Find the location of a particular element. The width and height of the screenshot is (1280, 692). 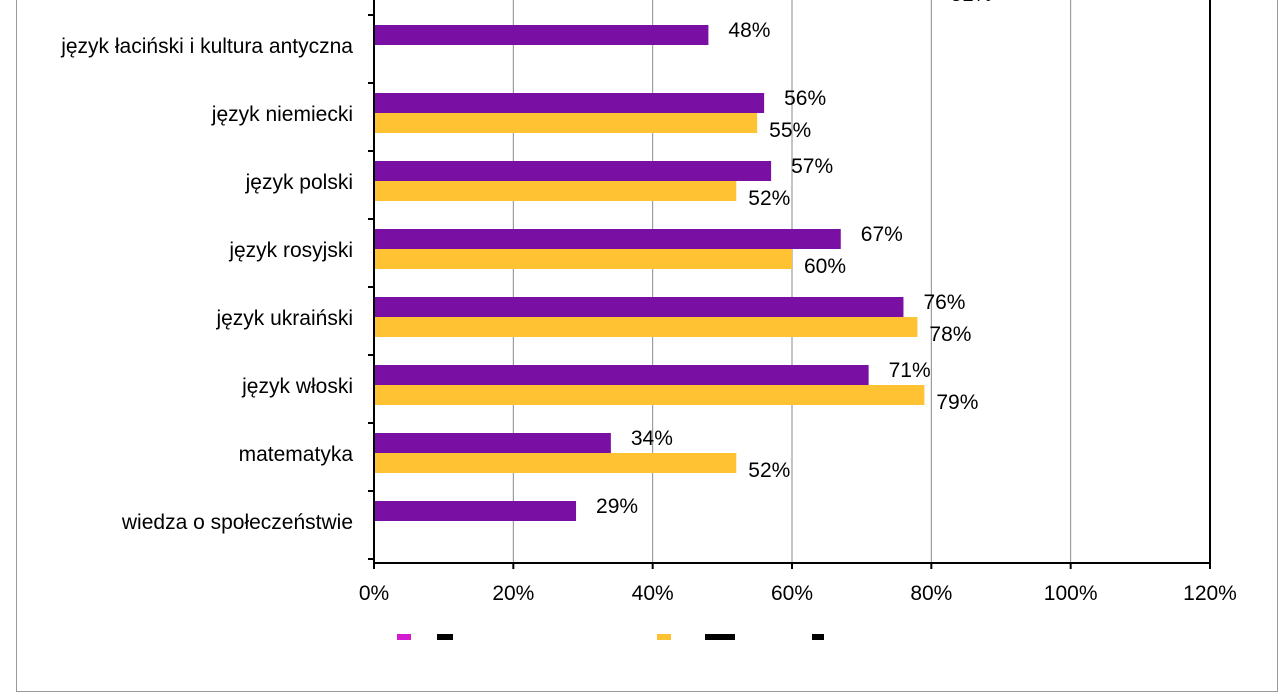

data-label: 29% is located at coordinates (617, 506).